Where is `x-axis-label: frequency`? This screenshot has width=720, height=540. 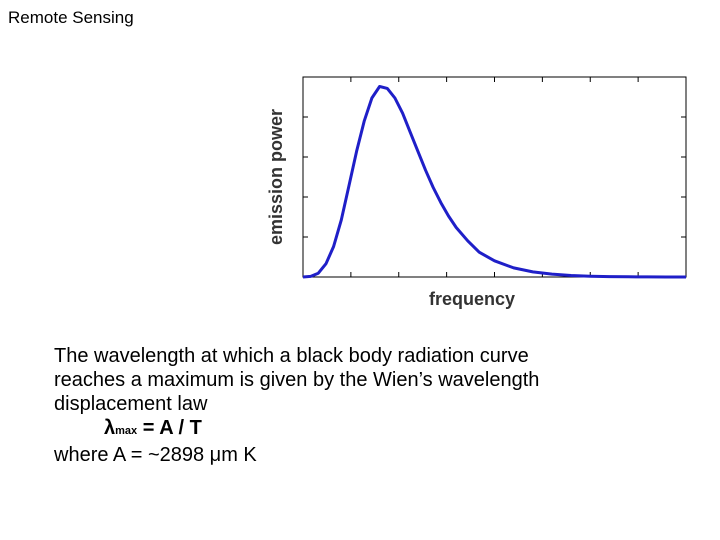
x-axis-label: frequency is located at coordinates (472, 299).